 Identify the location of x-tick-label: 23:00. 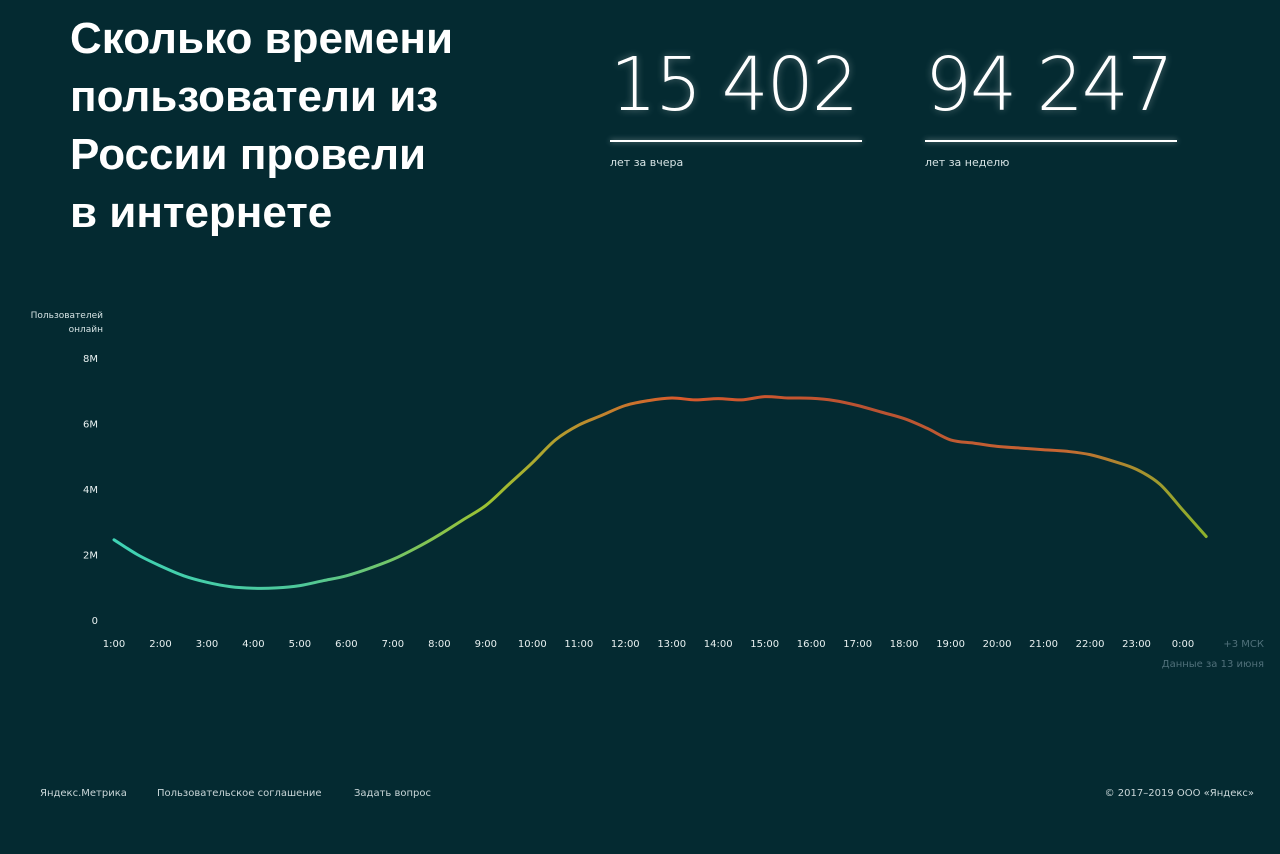
(1136, 644).